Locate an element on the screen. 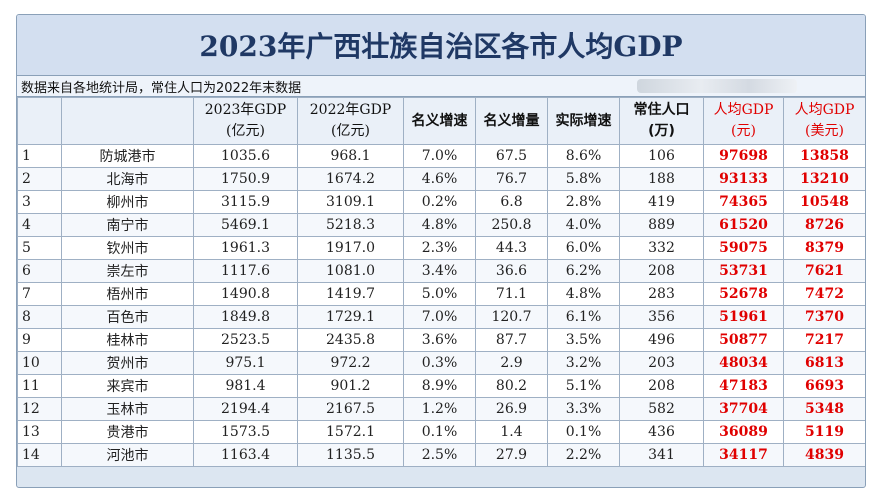  cell-growth: 2.5% is located at coordinates (439, 455).